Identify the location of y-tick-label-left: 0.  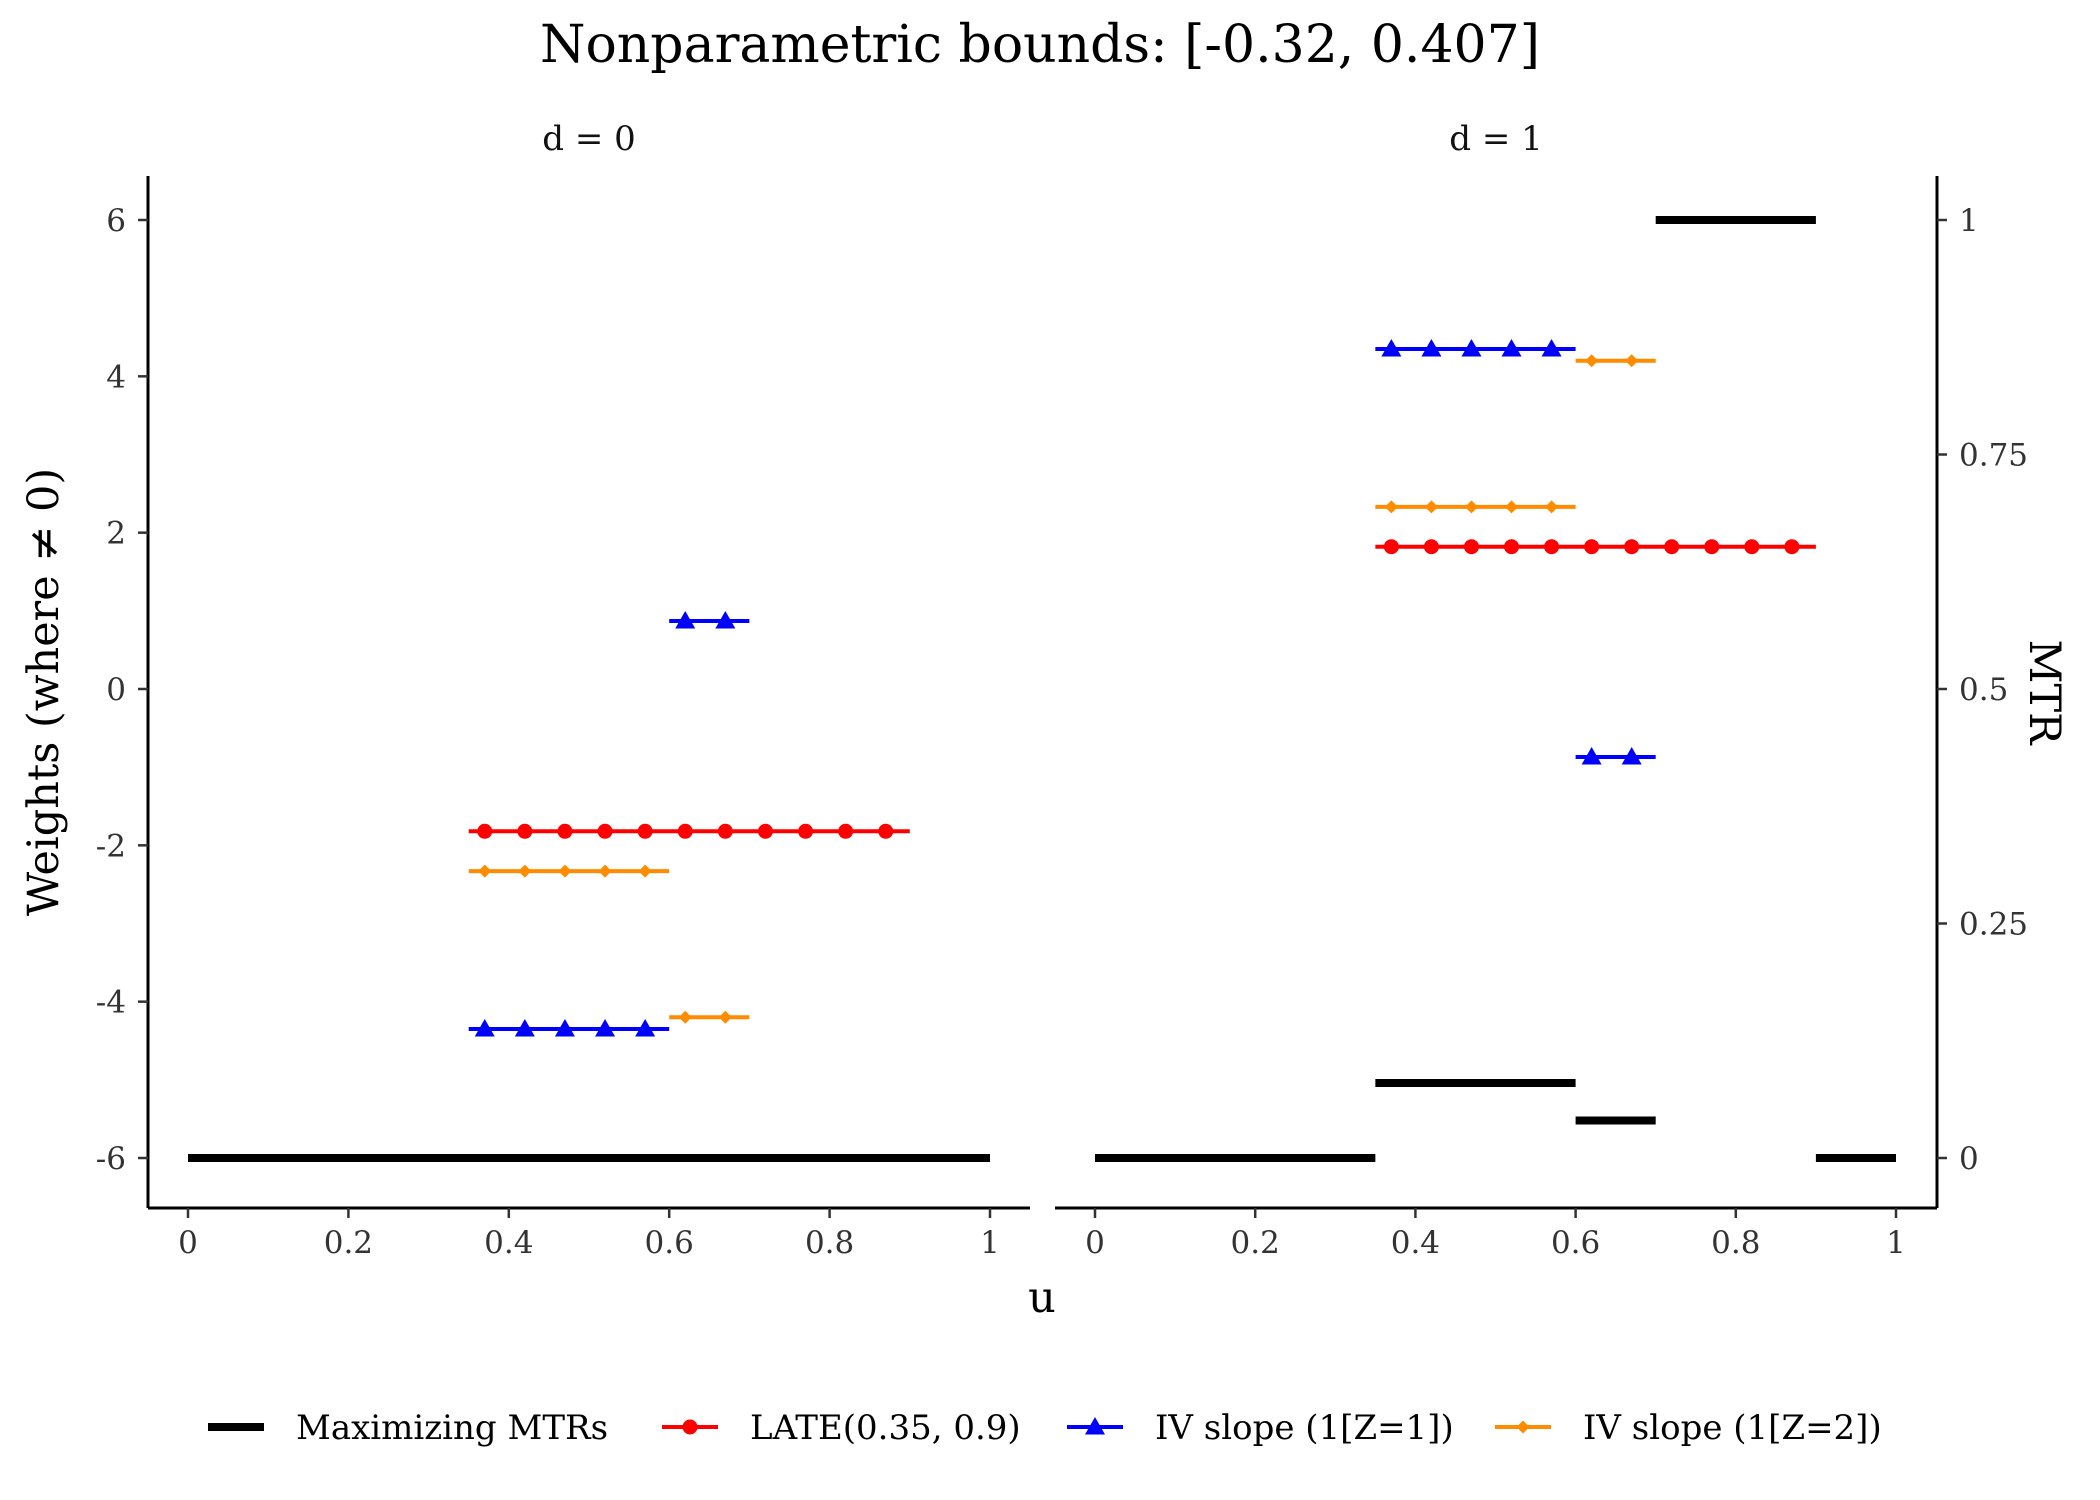
(116, 690).